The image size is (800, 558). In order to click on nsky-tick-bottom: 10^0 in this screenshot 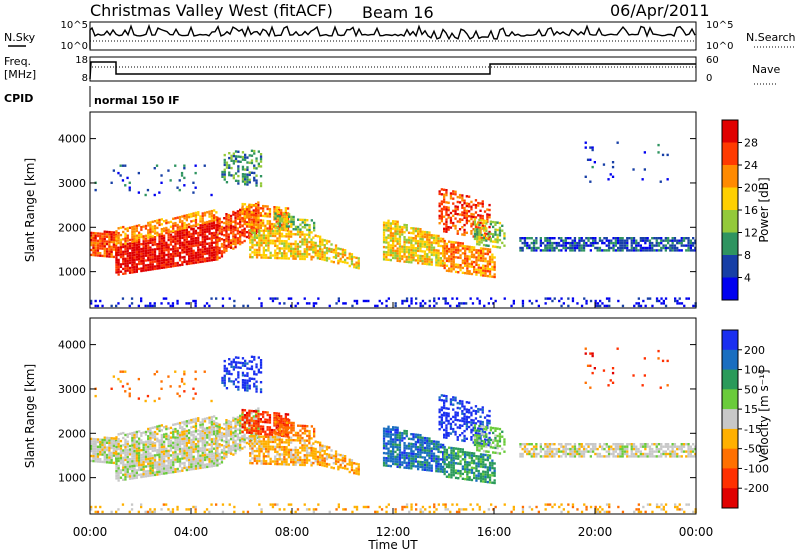, I will do `click(74, 46)`.